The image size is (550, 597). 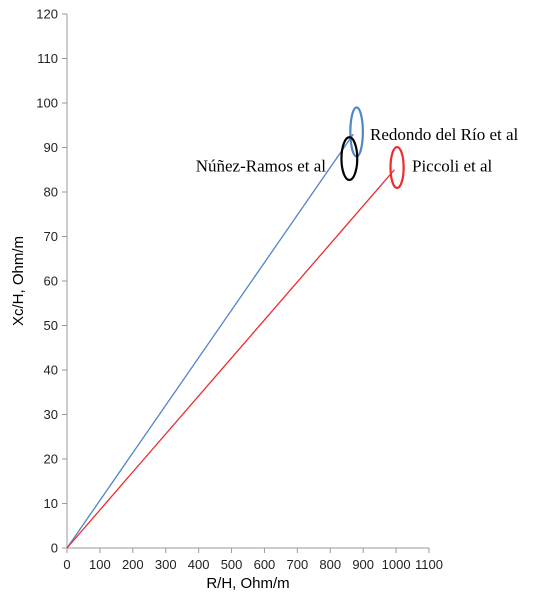 What do you see at coordinates (66, 564) in the screenshot?
I see `x-tick-label: 0` at bounding box center [66, 564].